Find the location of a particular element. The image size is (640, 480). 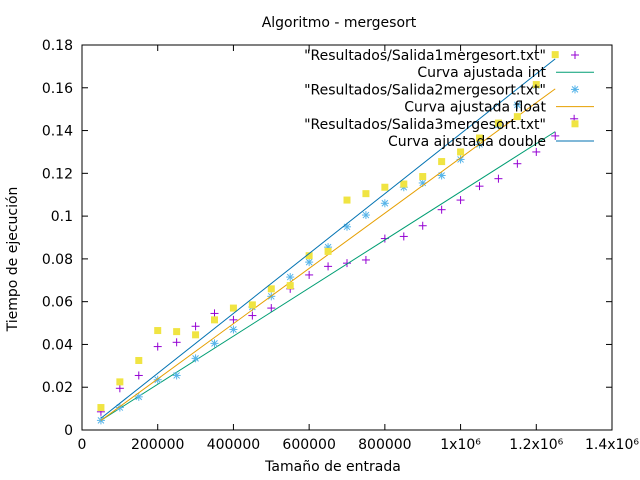

x-axis-label: Tamaño de entrada is located at coordinates (332, 467).